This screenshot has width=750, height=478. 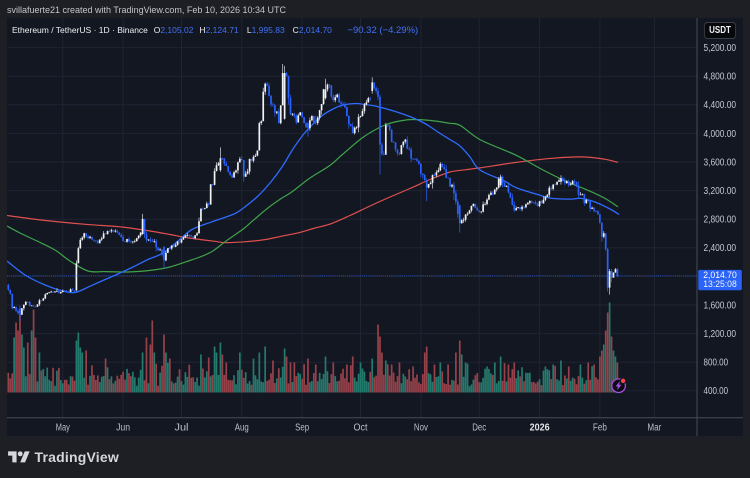 I want to click on svg-text: Jun, so click(x=123, y=428).